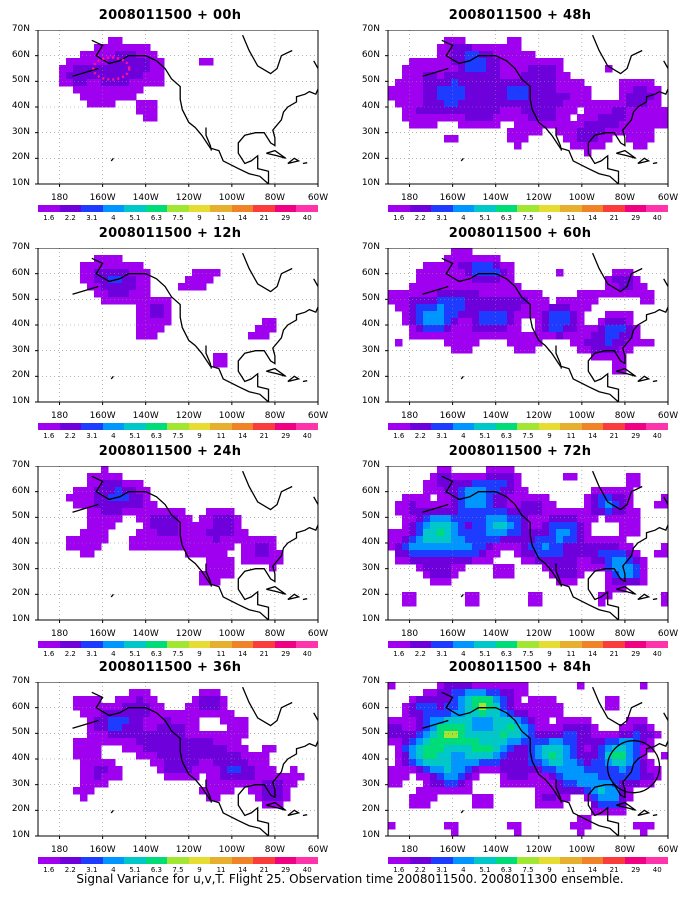 Image resolution: width=700 pixels, height=900 pixels. I want to click on colorbar-label: 9, so click(549, 870).